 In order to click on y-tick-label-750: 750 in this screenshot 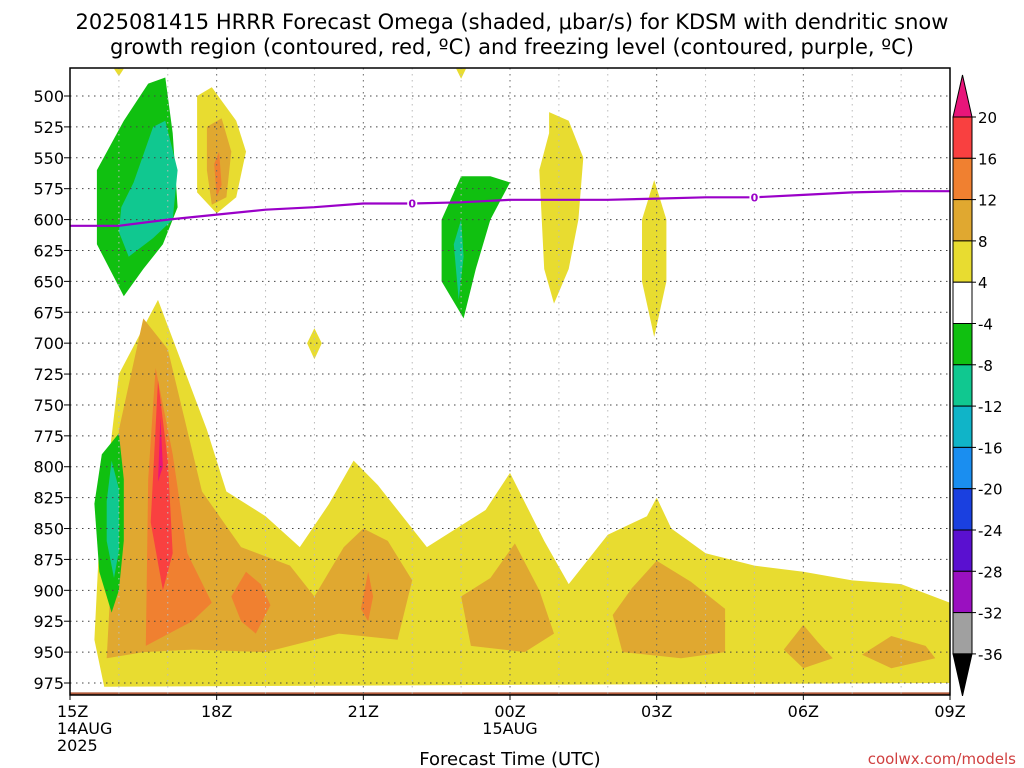, I will do `click(48, 405)`.